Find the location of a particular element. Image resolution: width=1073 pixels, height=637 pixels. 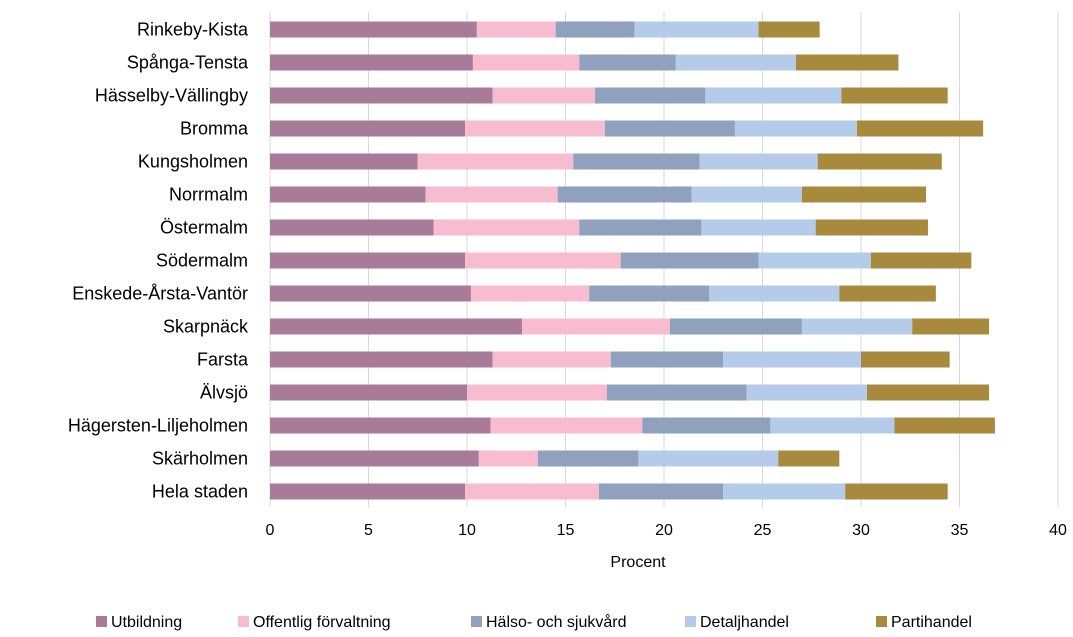

category-label: Enskede-Årsta-Vantör is located at coordinates (160, 294).